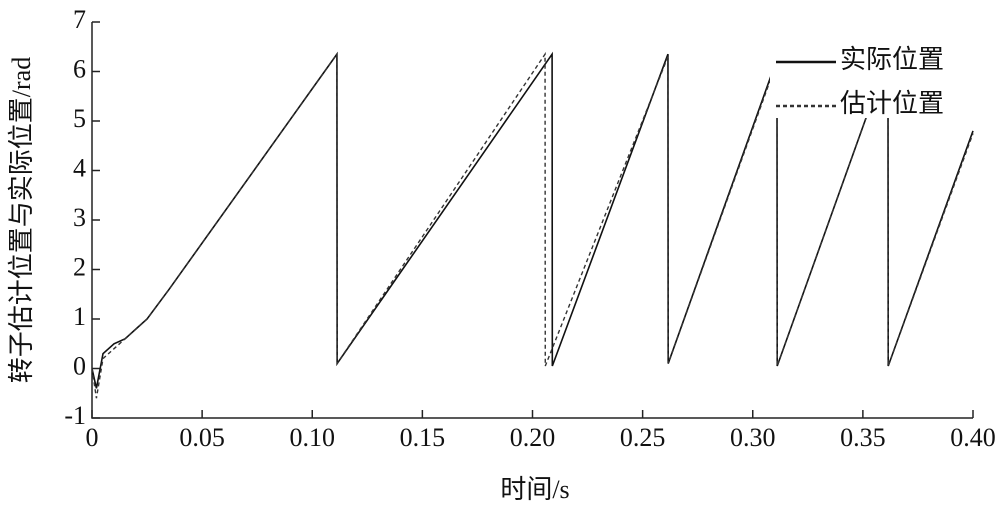  What do you see at coordinates (75, 415) in the screenshot?
I see `y-tick-label: -1` at bounding box center [75, 415].